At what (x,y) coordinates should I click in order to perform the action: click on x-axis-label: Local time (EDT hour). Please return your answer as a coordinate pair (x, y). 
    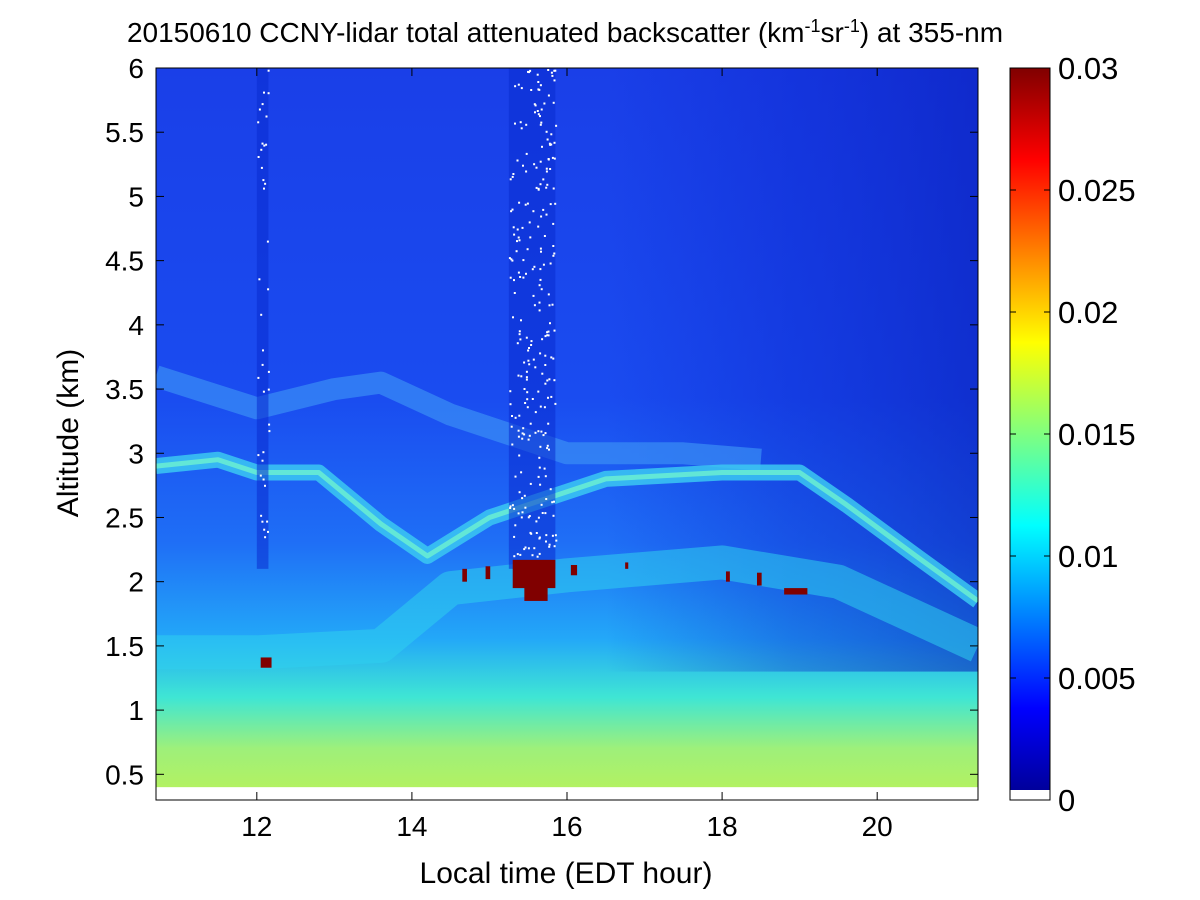
    Looking at the image, I should click on (566, 873).